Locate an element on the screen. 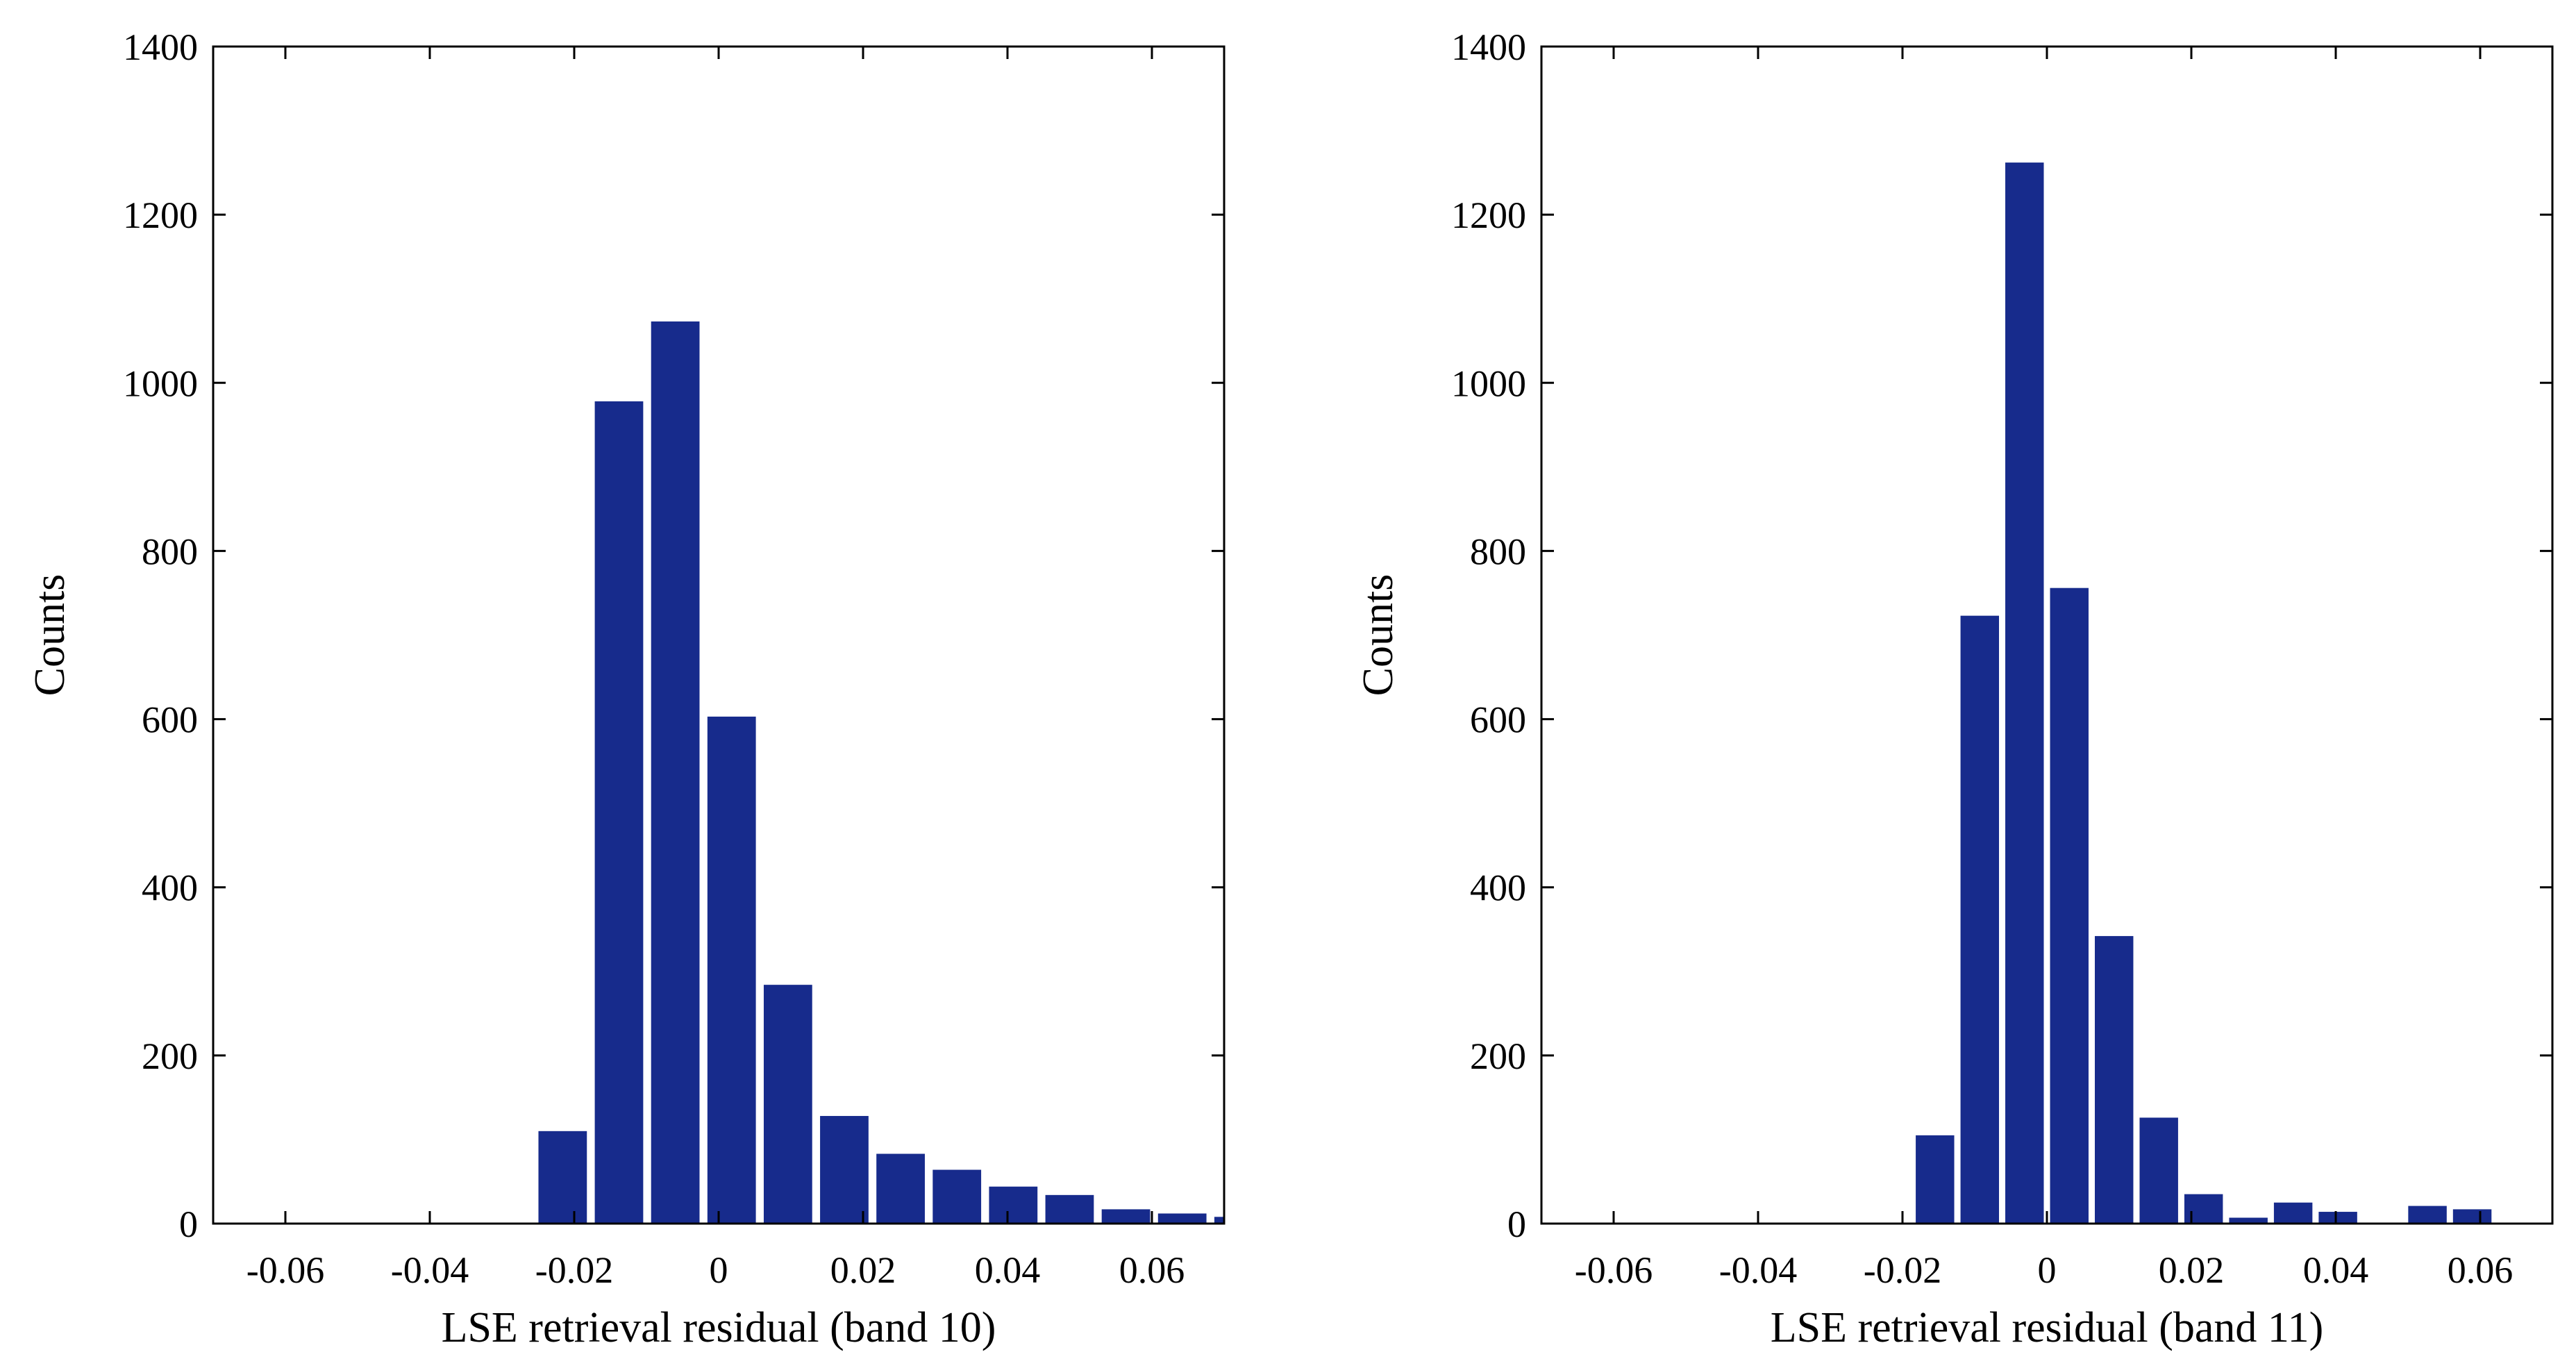 Image resolution: width=2576 pixels, height=1359 pixels. x-axis-label: LSE retrieval residual (band 11) is located at coordinates (2047, 1327).